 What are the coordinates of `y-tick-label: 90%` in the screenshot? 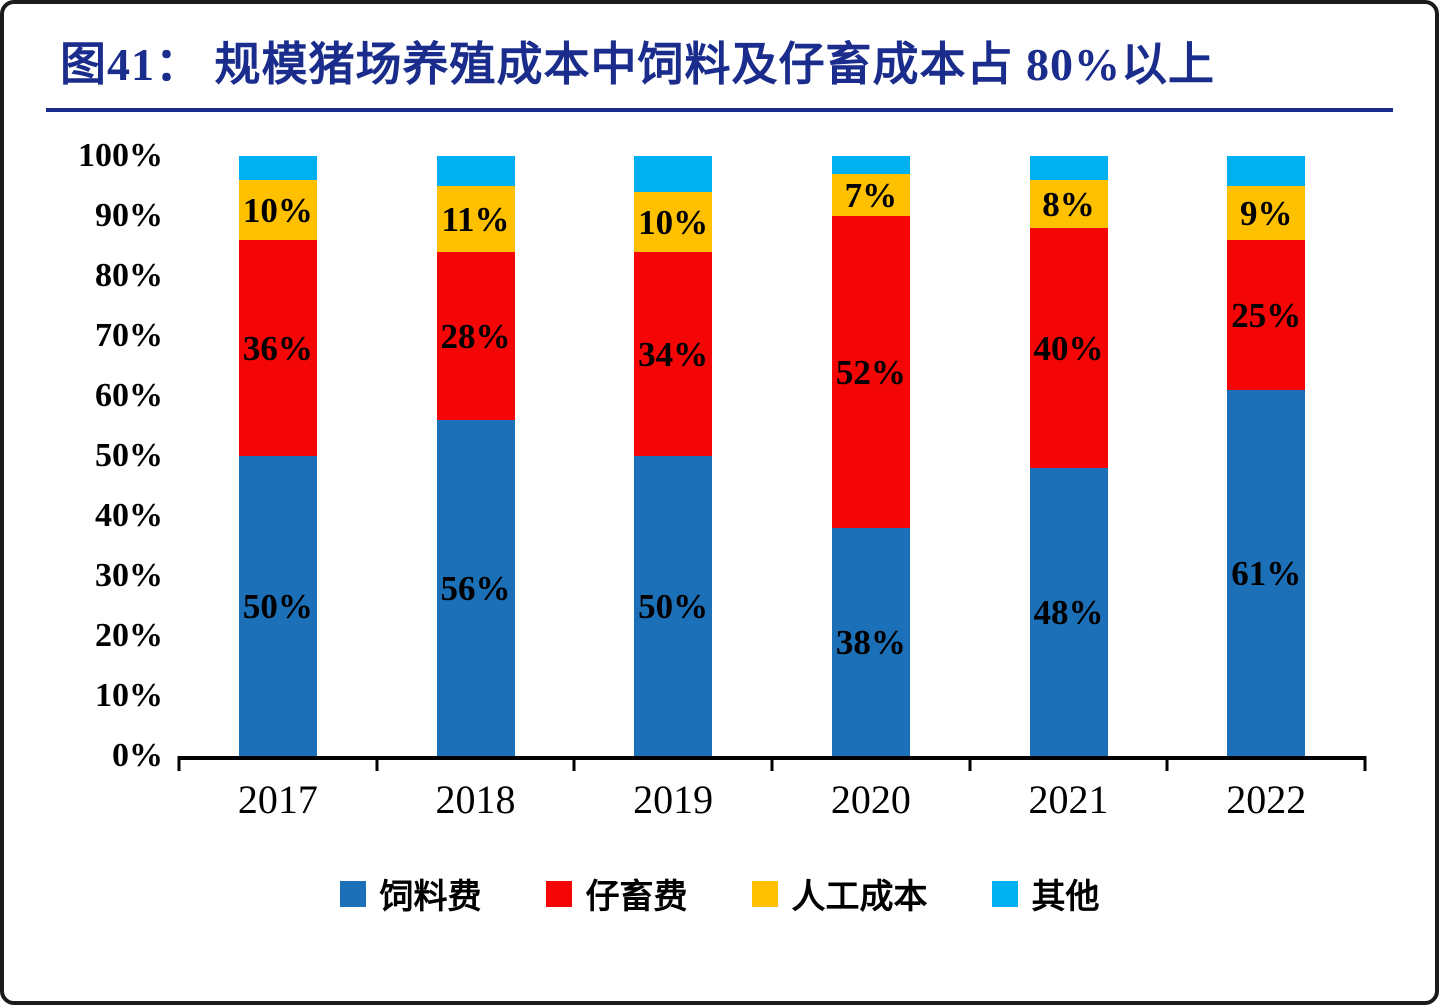 It's located at (129, 215).